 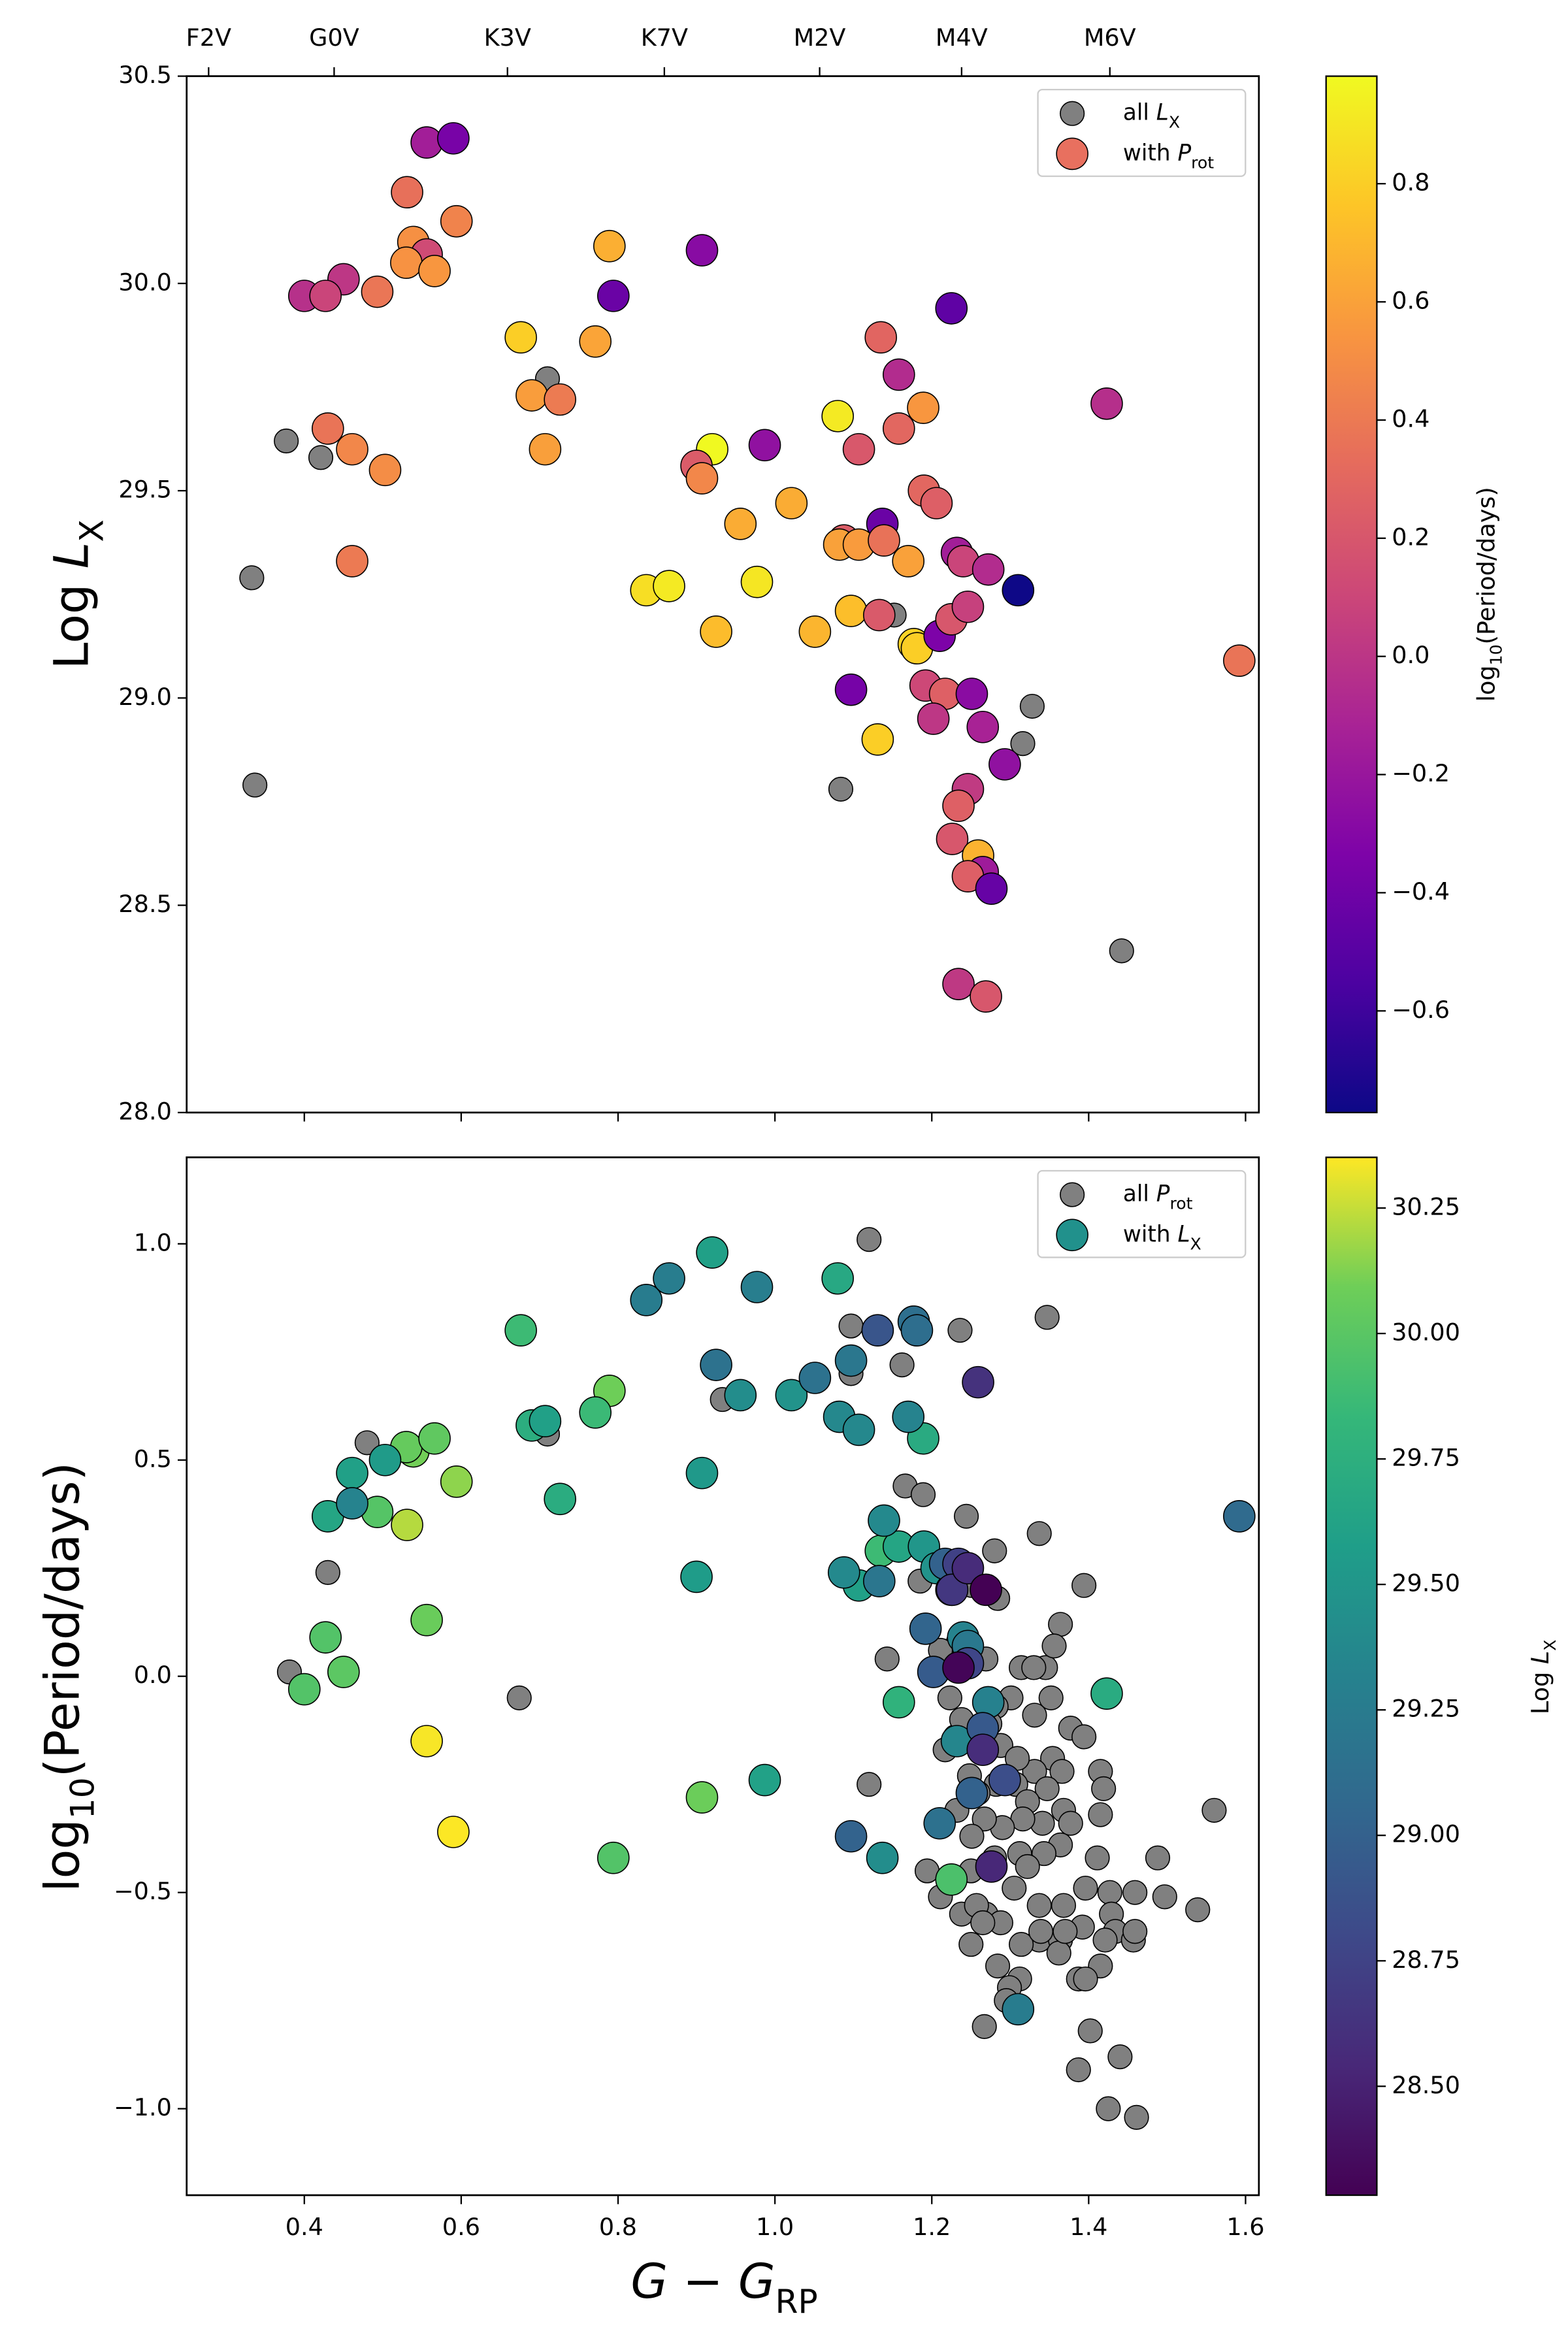 What do you see at coordinates (91, 530) in the screenshot?
I see `label-part: X` at bounding box center [91, 530].